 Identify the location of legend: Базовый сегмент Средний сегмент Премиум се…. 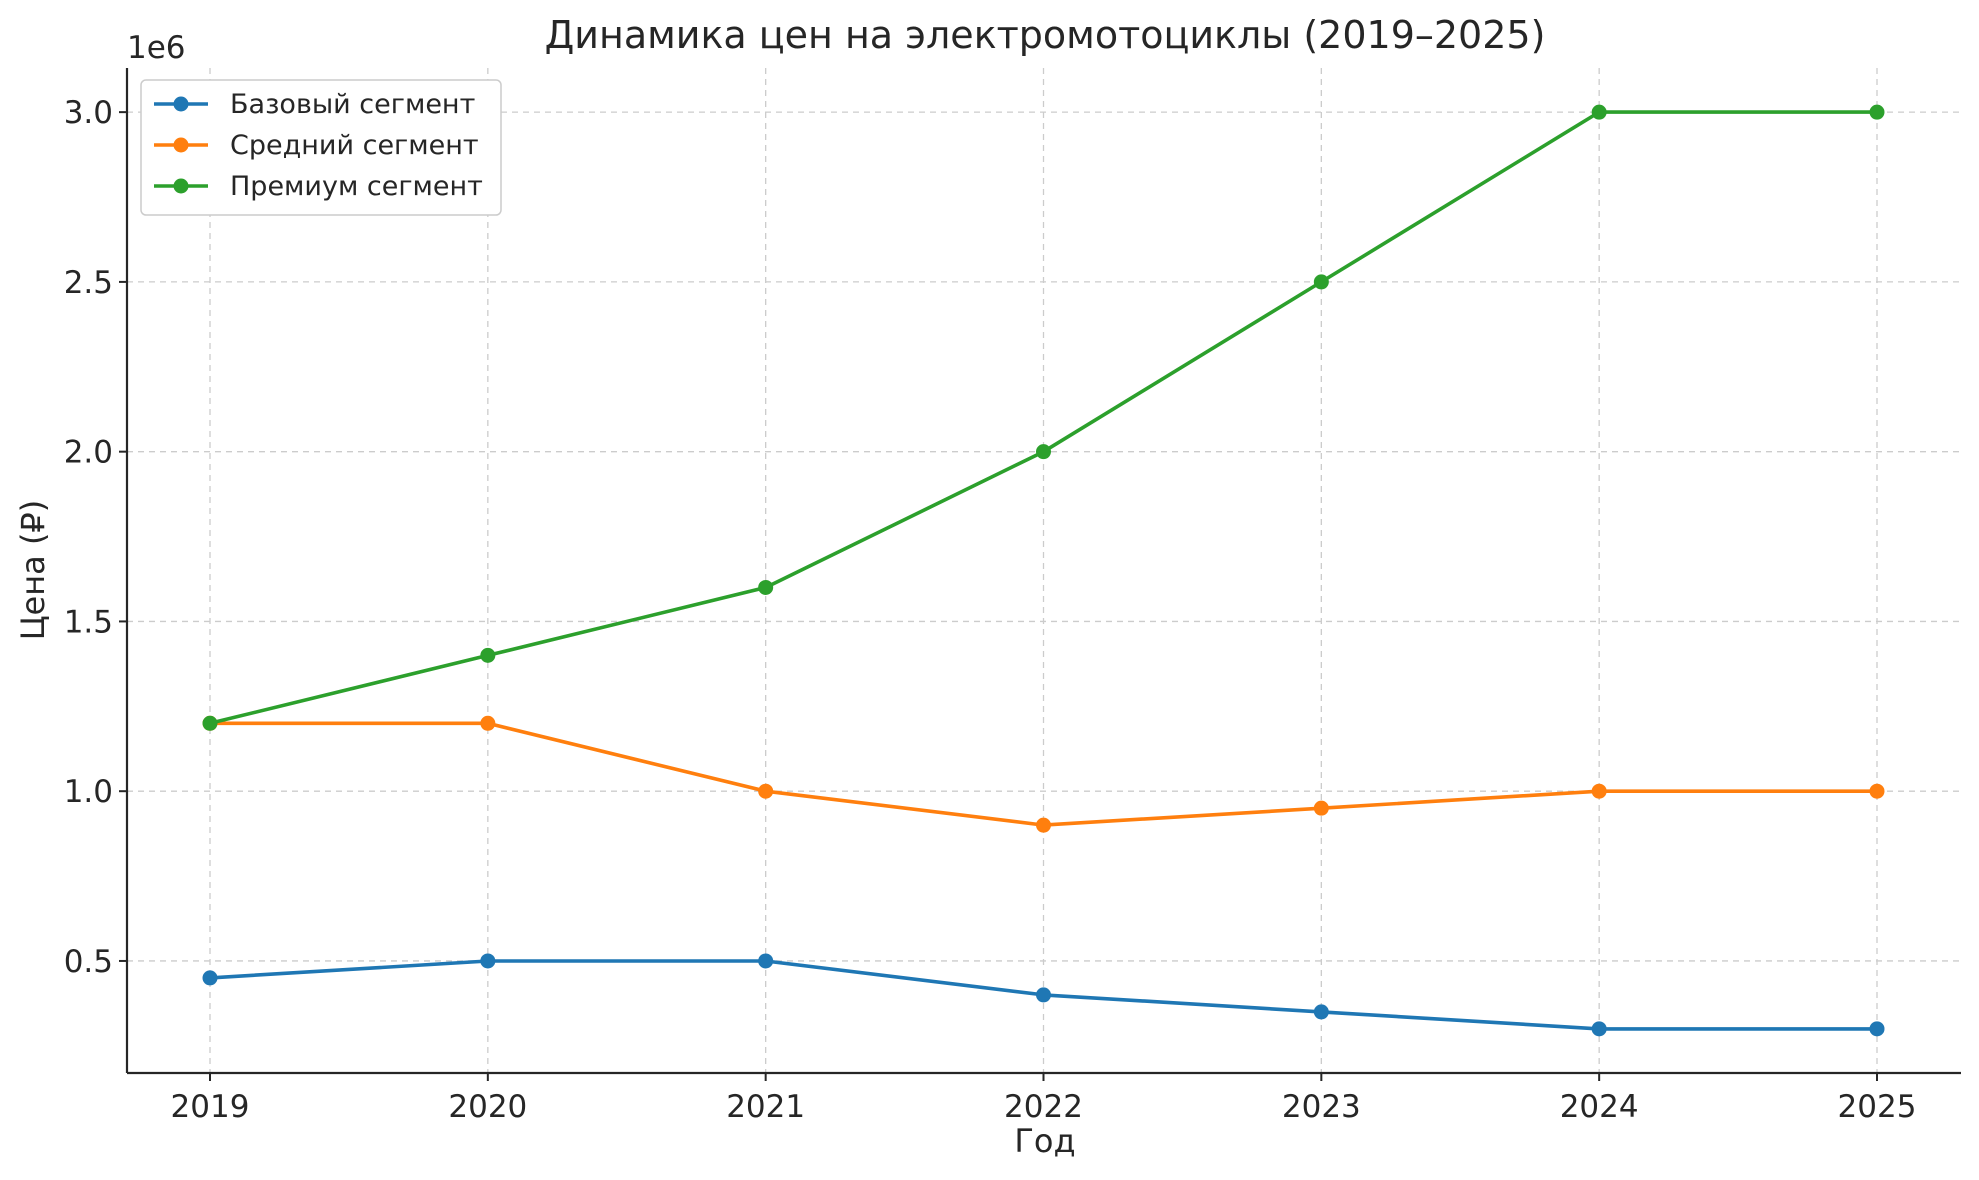
(321, 147).